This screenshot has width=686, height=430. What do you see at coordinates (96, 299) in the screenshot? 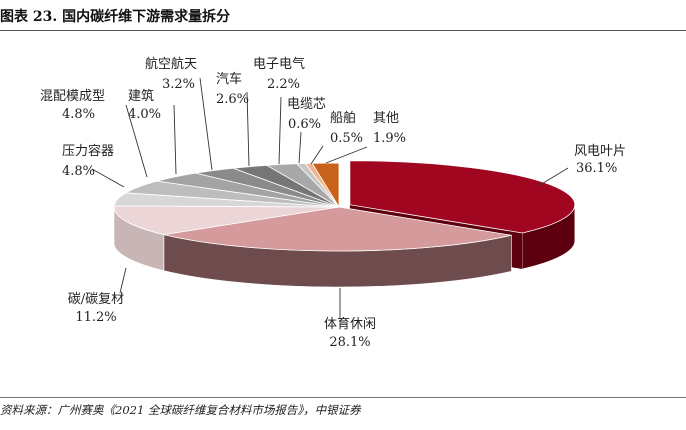
I see `slice-name-label: 碳/碳复材` at bounding box center [96, 299].